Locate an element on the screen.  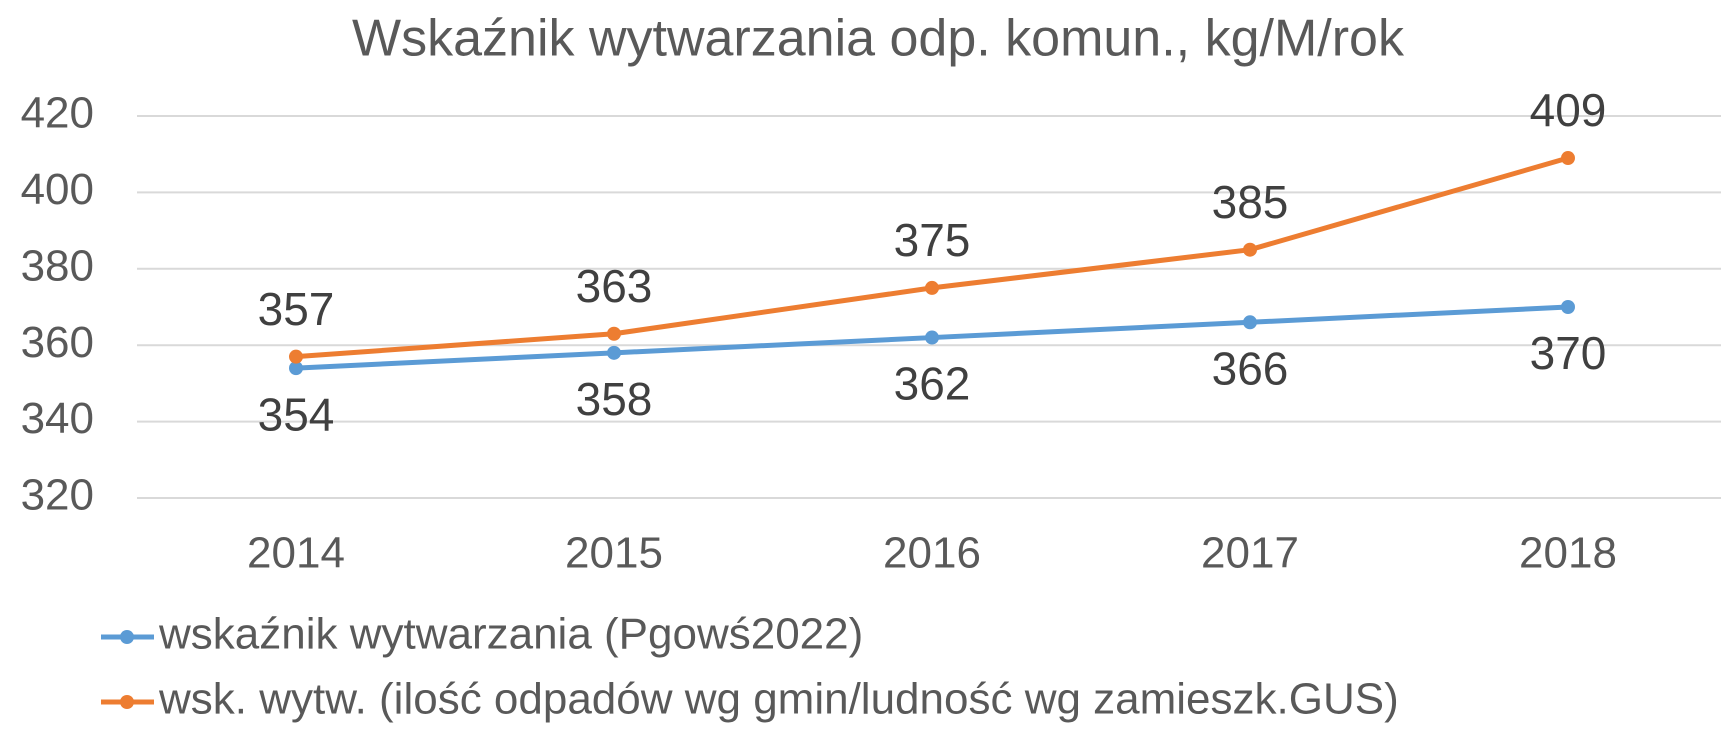
y-tick-label: 340 is located at coordinates (57, 418).